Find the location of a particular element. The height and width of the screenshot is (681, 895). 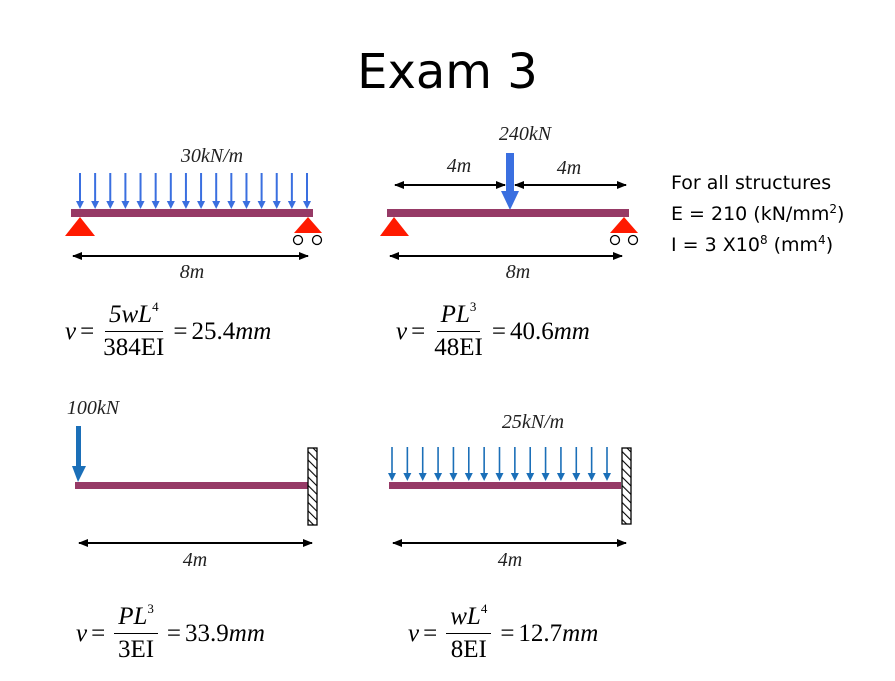

result-value: 12.7 is located at coordinates (540, 633).